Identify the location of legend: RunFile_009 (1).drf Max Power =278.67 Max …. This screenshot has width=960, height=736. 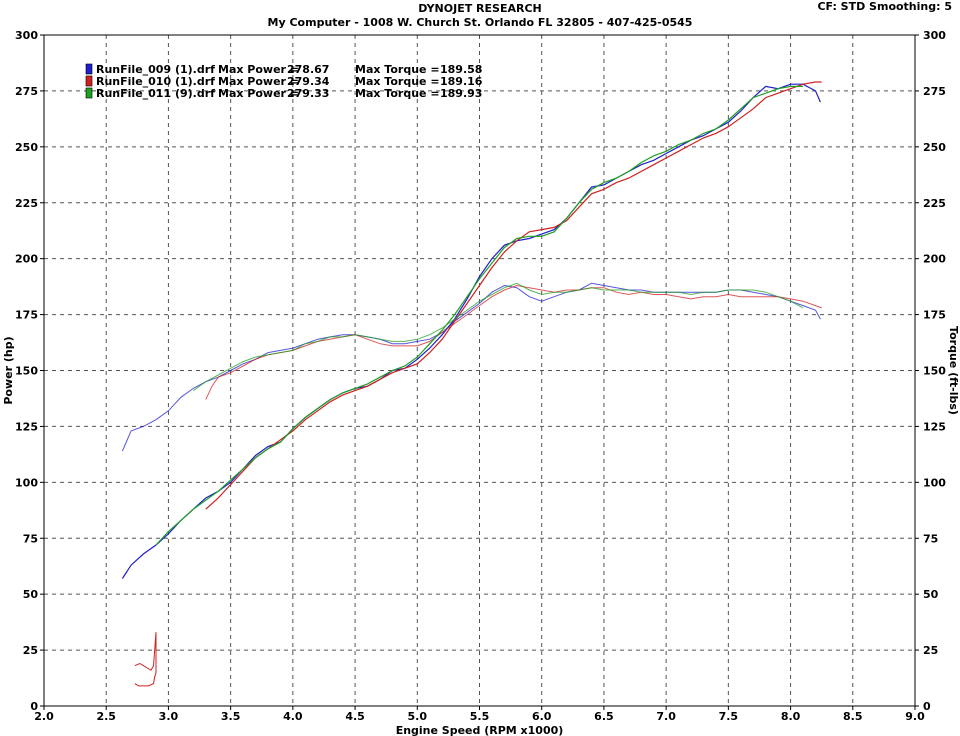
(284, 81).